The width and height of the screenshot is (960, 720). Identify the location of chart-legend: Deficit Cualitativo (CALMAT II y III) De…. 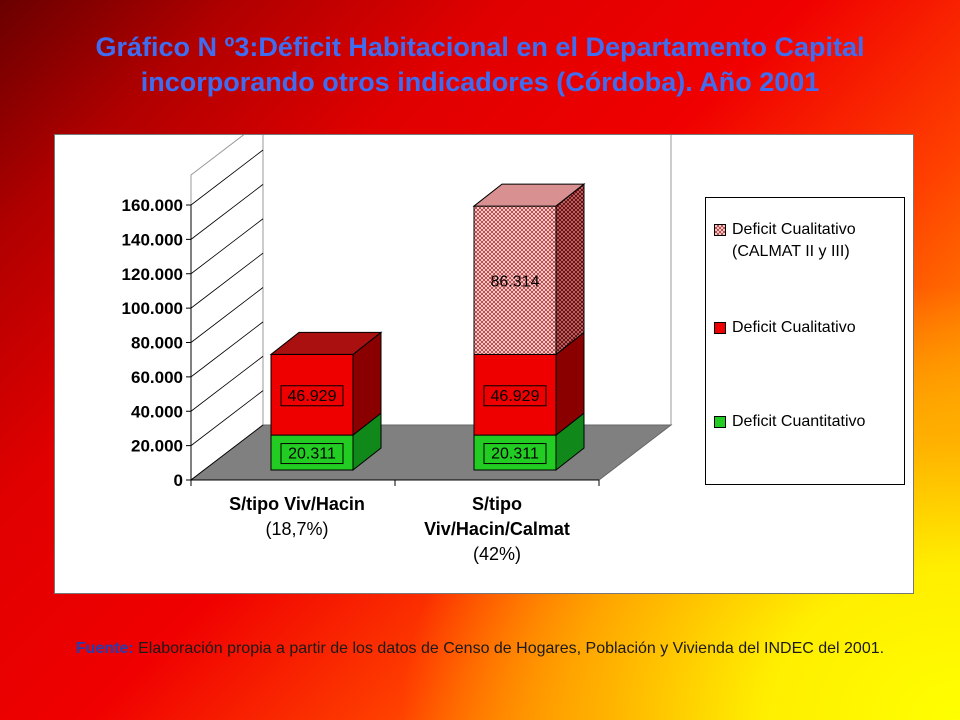
(805, 341).